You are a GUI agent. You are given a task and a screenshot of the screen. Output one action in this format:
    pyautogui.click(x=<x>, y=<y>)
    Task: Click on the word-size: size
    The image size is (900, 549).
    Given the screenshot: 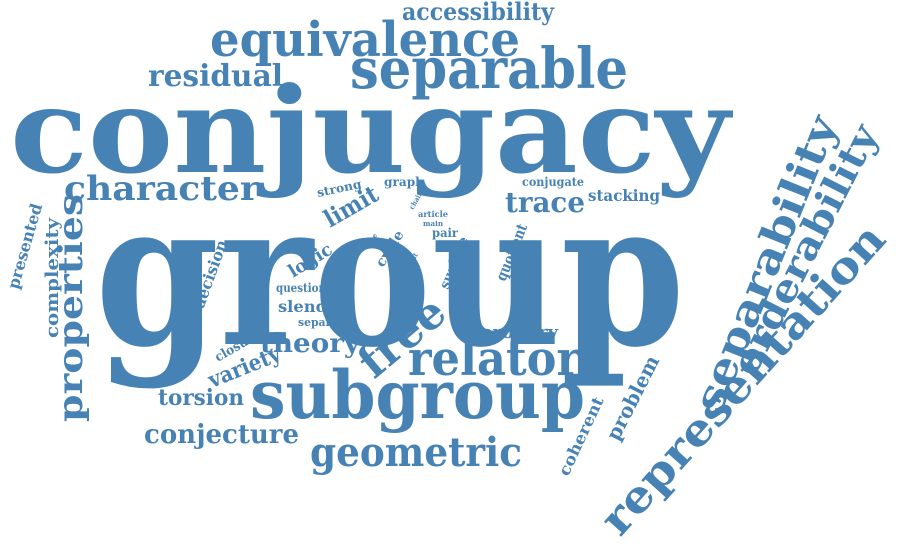 What is the action you would take?
    pyautogui.click(x=372, y=240)
    